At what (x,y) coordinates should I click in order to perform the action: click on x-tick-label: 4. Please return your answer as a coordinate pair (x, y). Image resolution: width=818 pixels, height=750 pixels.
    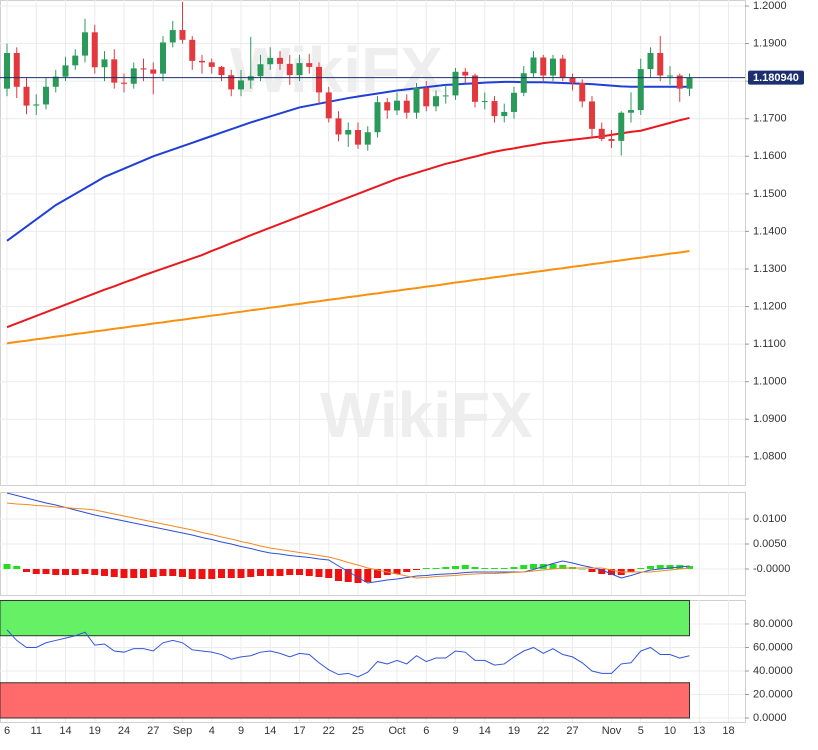
    Looking at the image, I should click on (212, 731).